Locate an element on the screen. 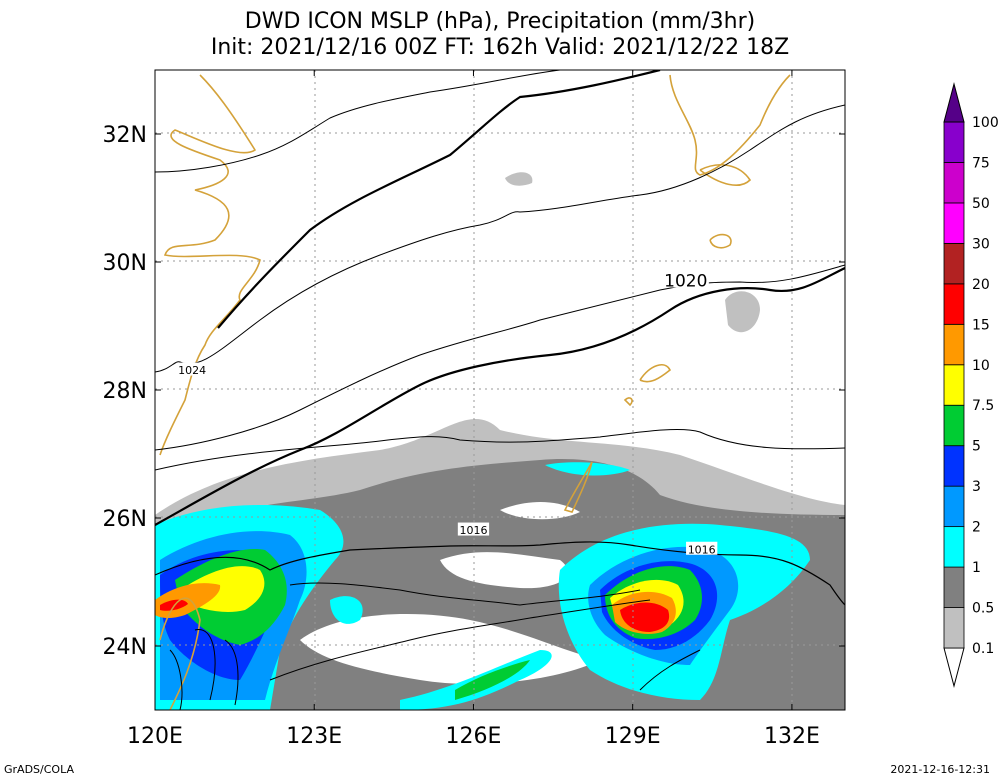  colorbar-label: 20 is located at coordinates (981, 285).